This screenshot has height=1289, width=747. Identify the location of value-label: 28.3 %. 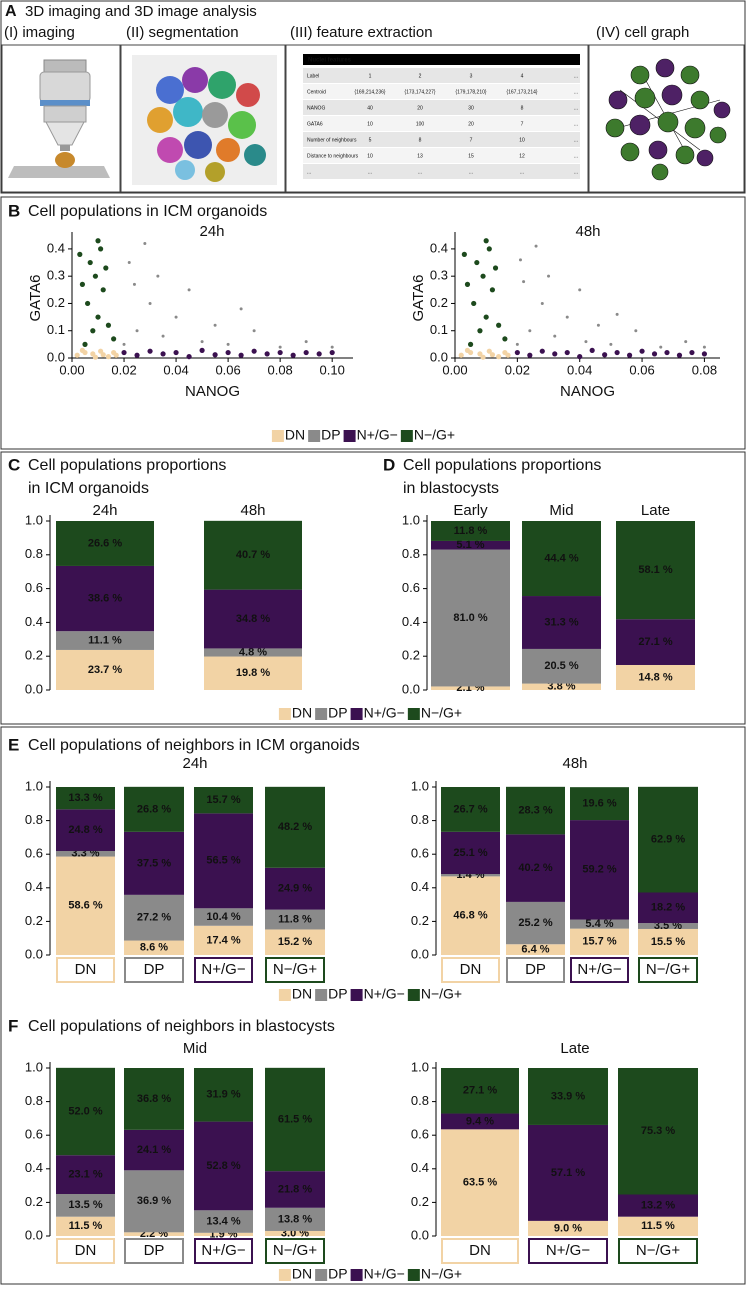
(535, 811).